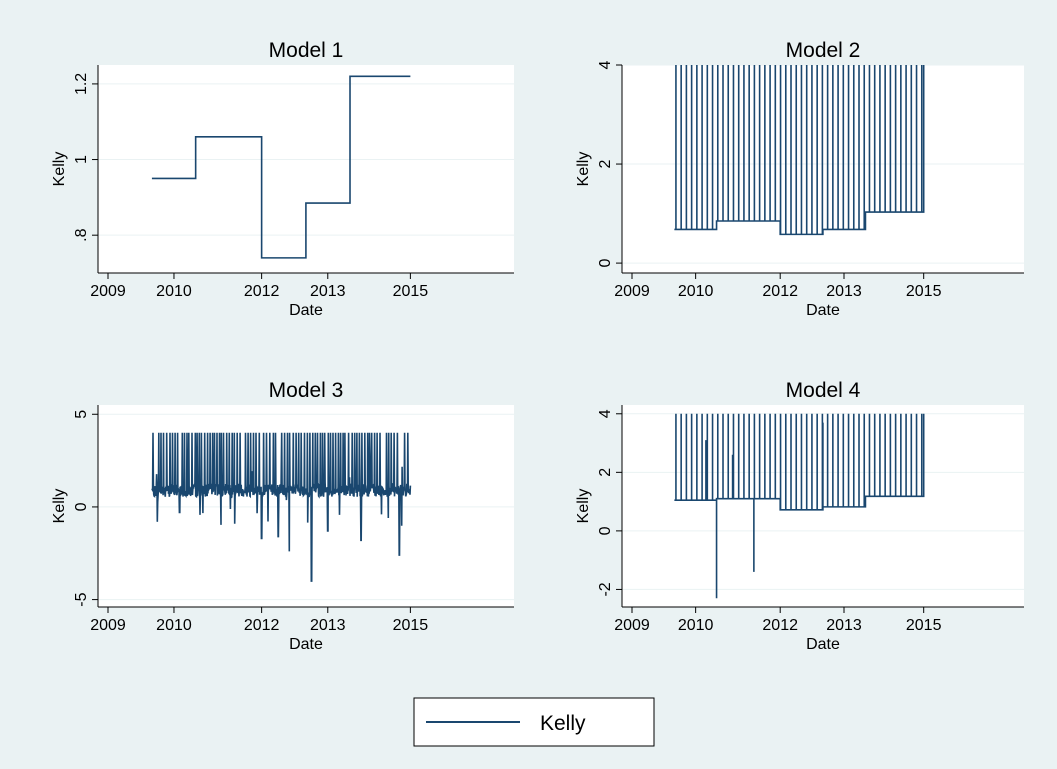 The width and height of the screenshot is (1057, 769). What do you see at coordinates (81, 234) in the screenshot?
I see `y-tick-label: .8` at bounding box center [81, 234].